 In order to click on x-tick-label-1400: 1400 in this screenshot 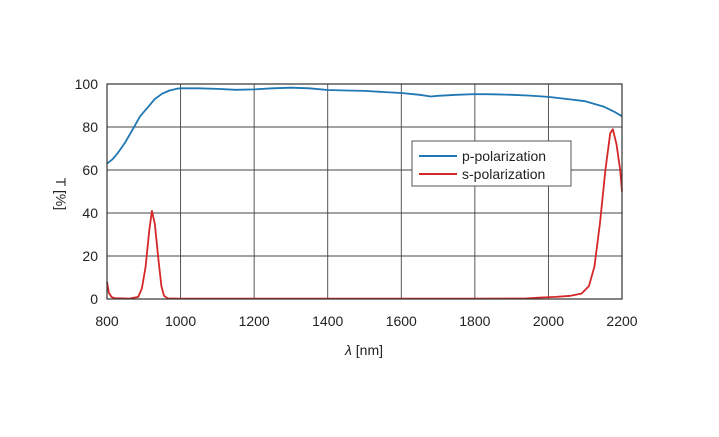, I will do `click(327, 321)`.